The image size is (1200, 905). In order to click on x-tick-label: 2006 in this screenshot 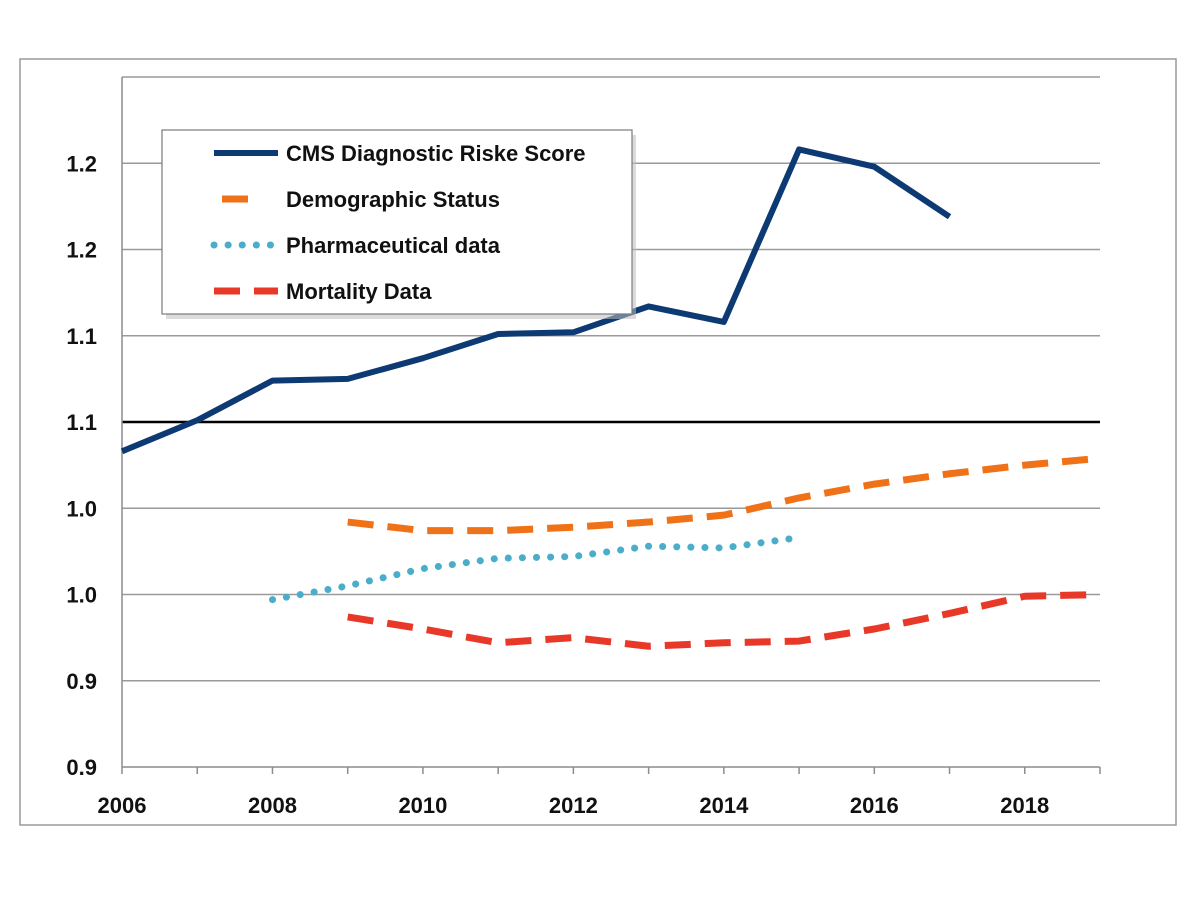, I will do `click(122, 805)`.